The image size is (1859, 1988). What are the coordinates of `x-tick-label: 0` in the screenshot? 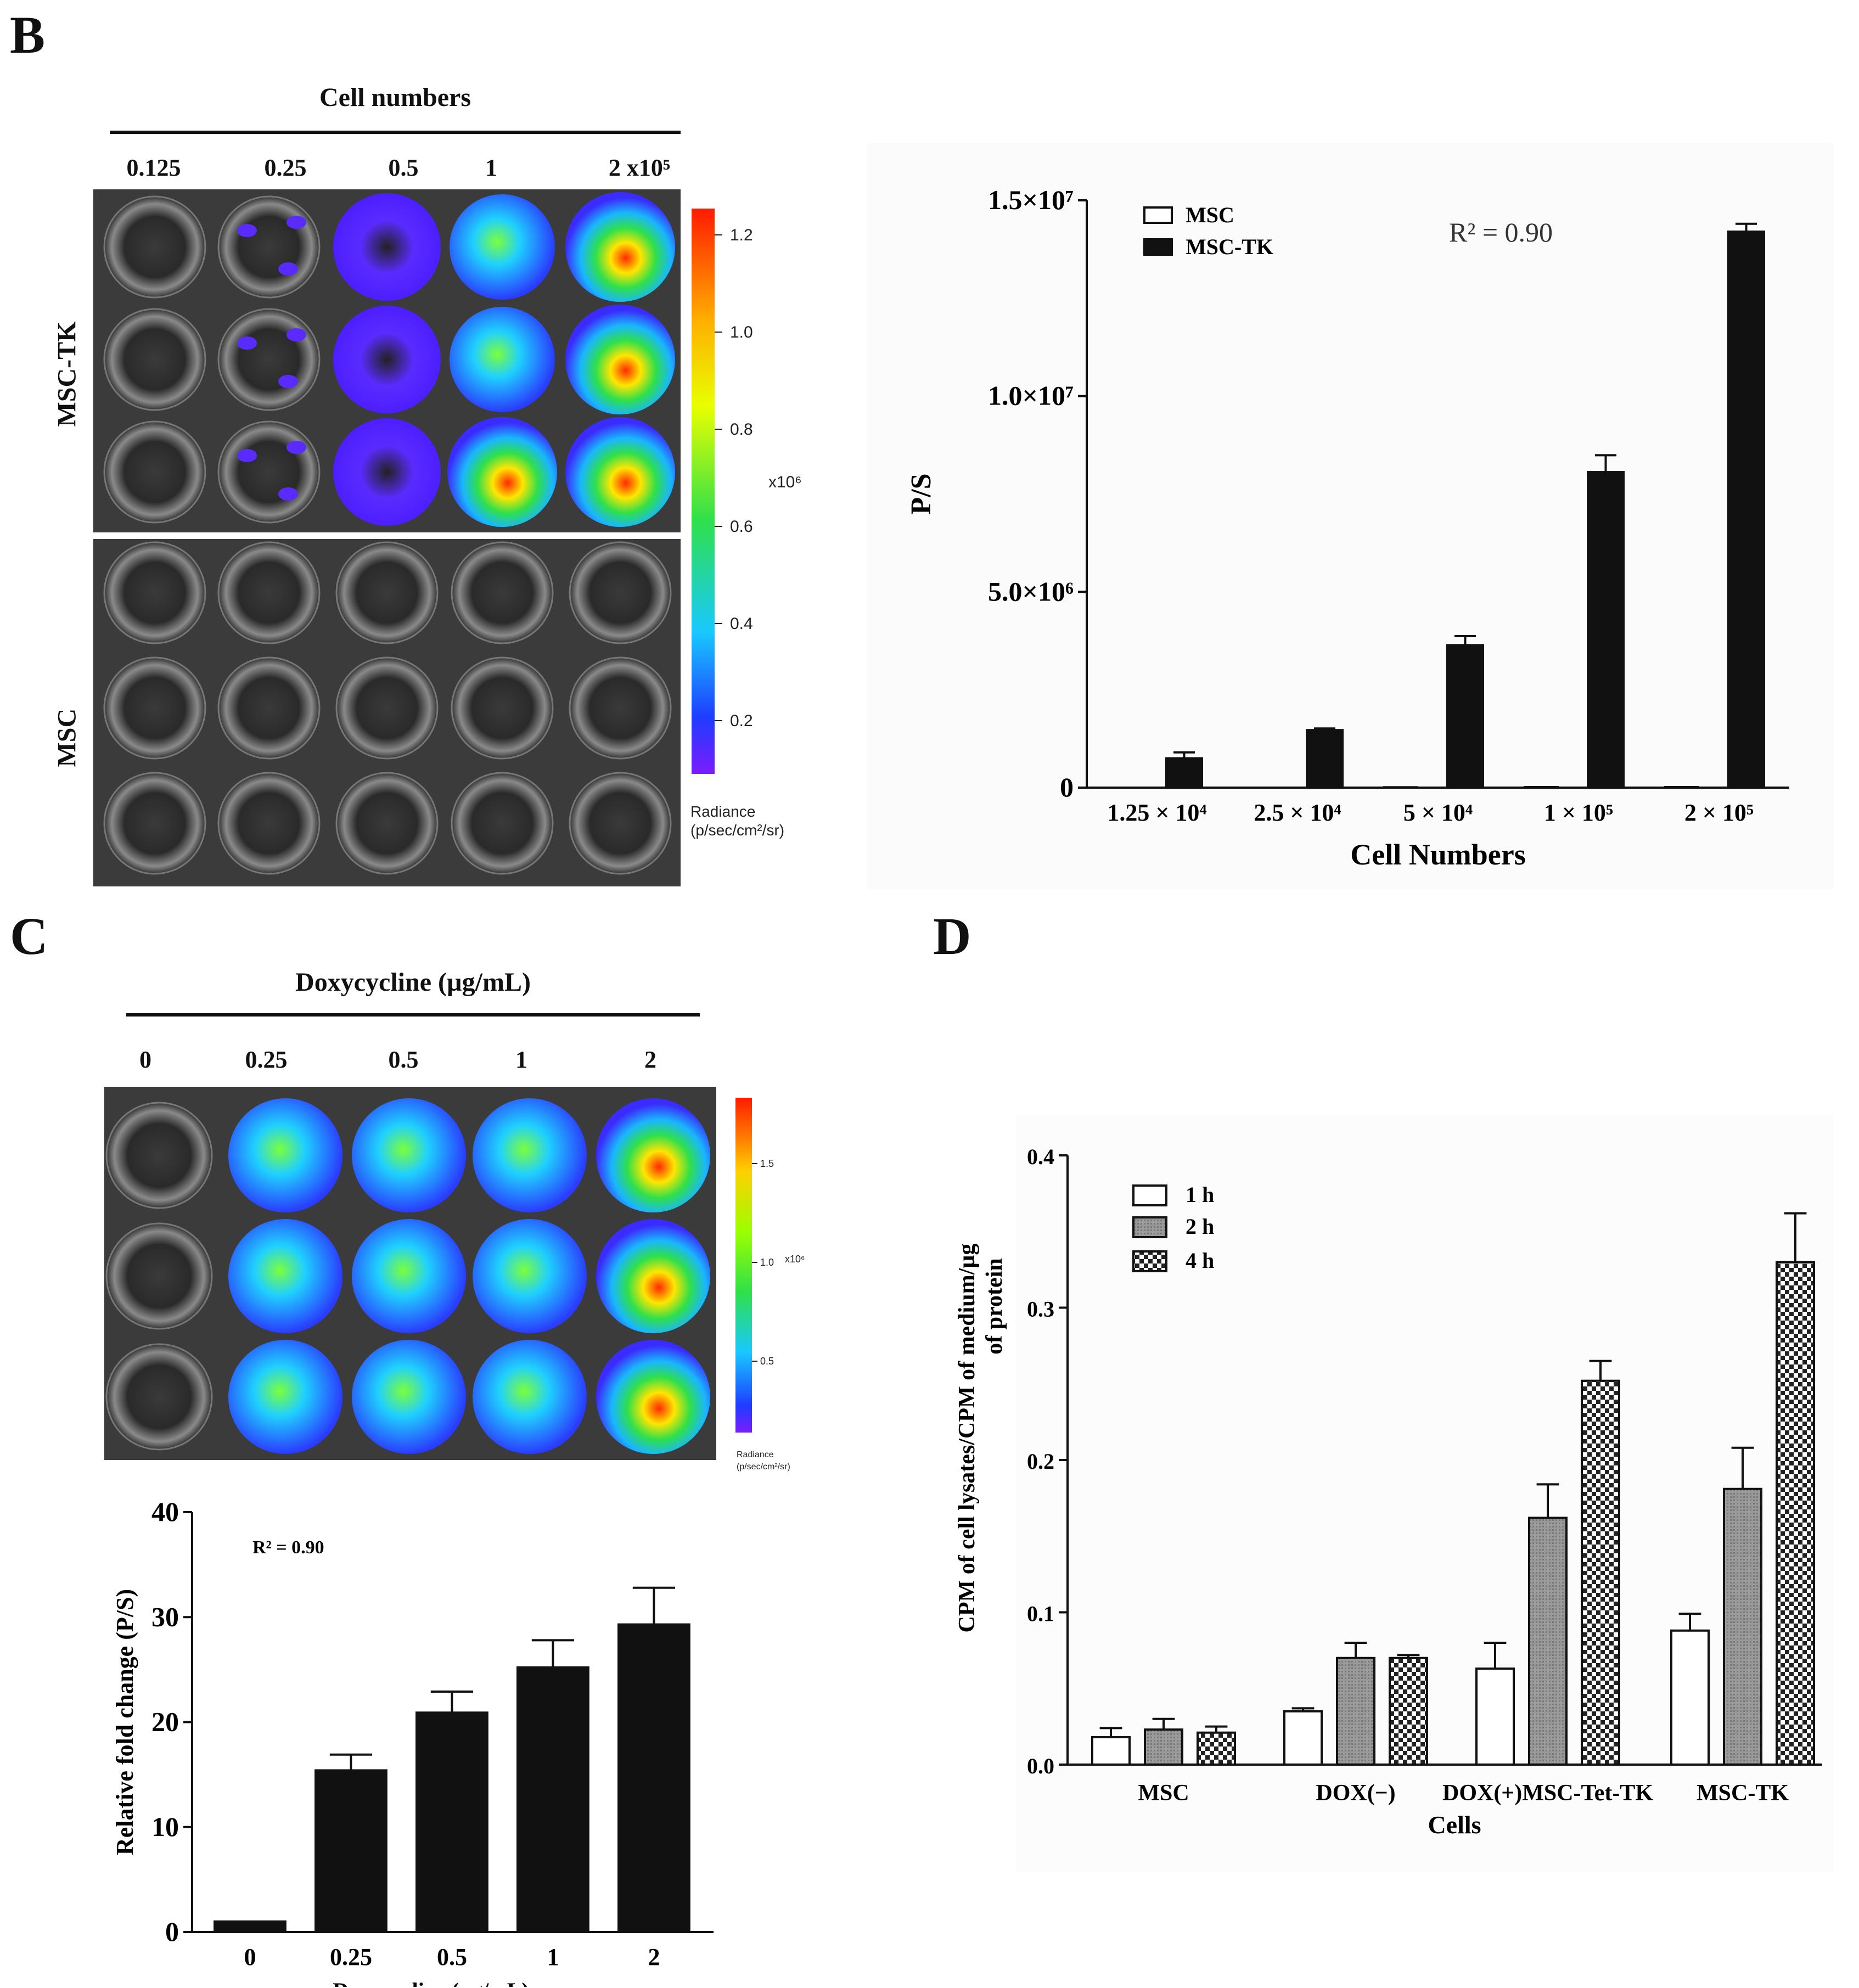 It's located at (250, 1957).